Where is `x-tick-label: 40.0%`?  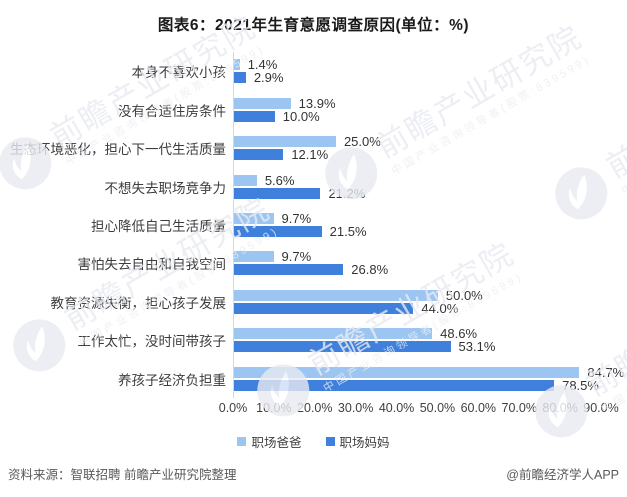
x-tick-label: 40.0% is located at coordinates (396, 408).